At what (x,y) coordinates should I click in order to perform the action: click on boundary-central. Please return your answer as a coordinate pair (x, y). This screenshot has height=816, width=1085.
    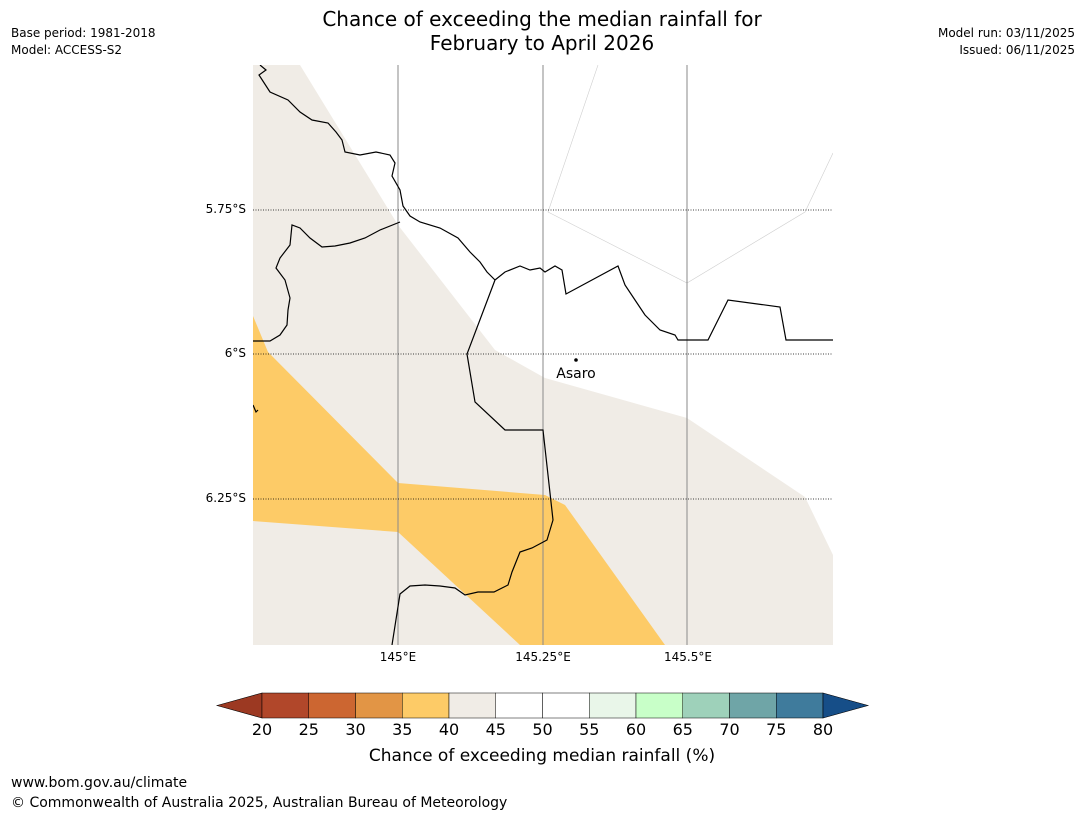
    Looking at the image, I should click on (472, 462).